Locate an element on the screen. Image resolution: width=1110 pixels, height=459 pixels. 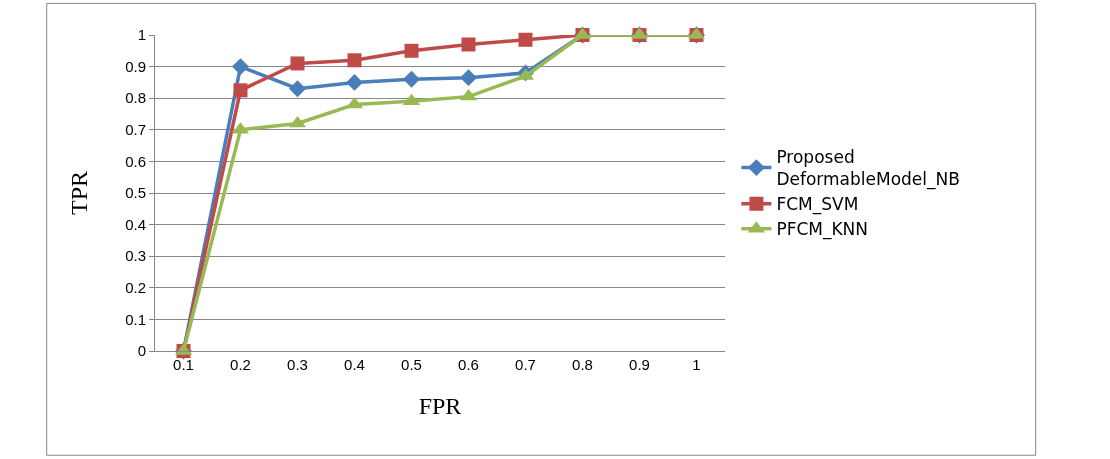
y-tick-label: 0.1 is located at coordinates (135, 319).